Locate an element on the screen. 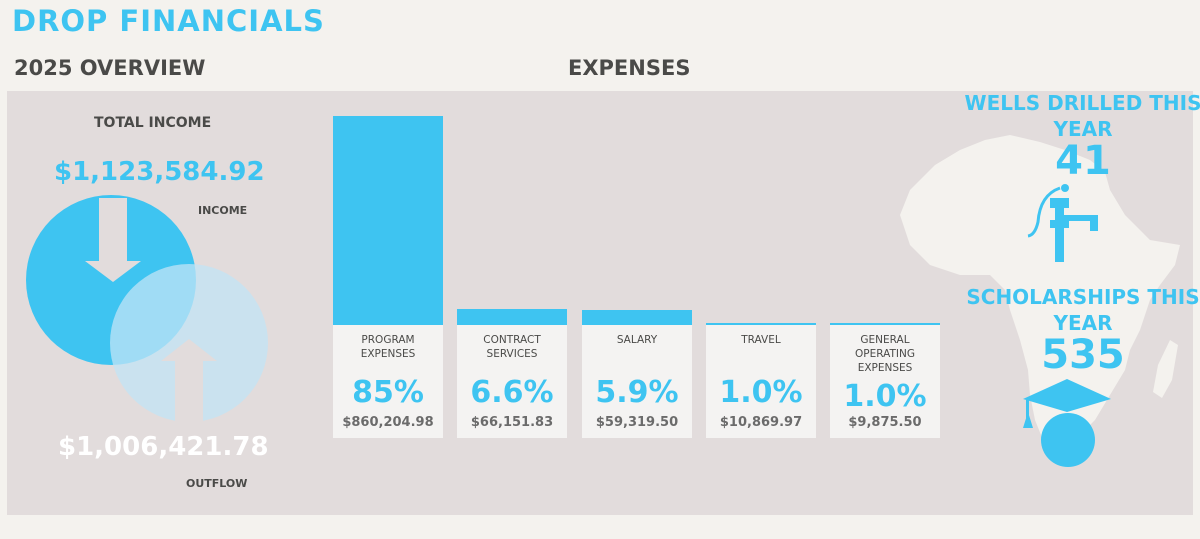  expense-card: PROGRAM EXPENSES 85% $860,204.98 is located at coordinates (388, 381).